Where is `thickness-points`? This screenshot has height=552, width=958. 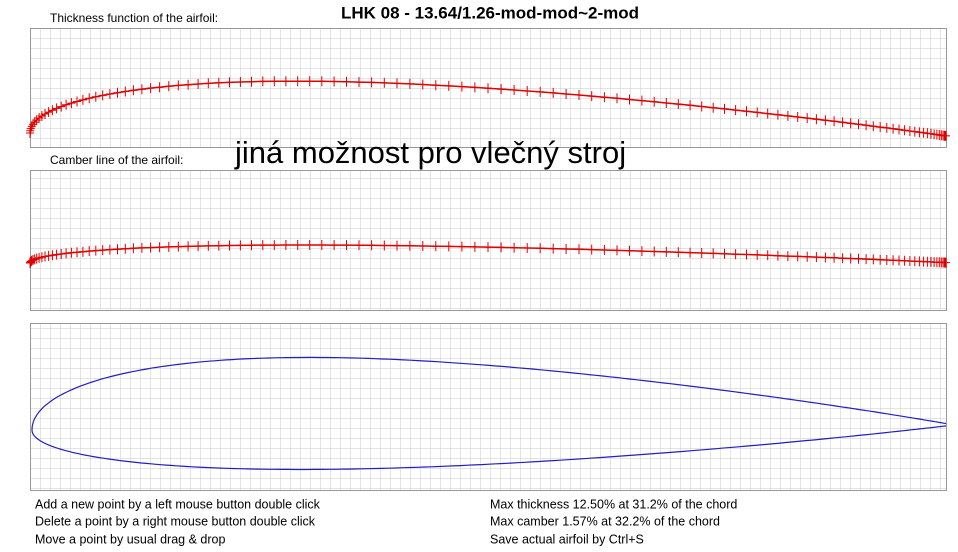
thickness-points is located at coordinates (488, 108).